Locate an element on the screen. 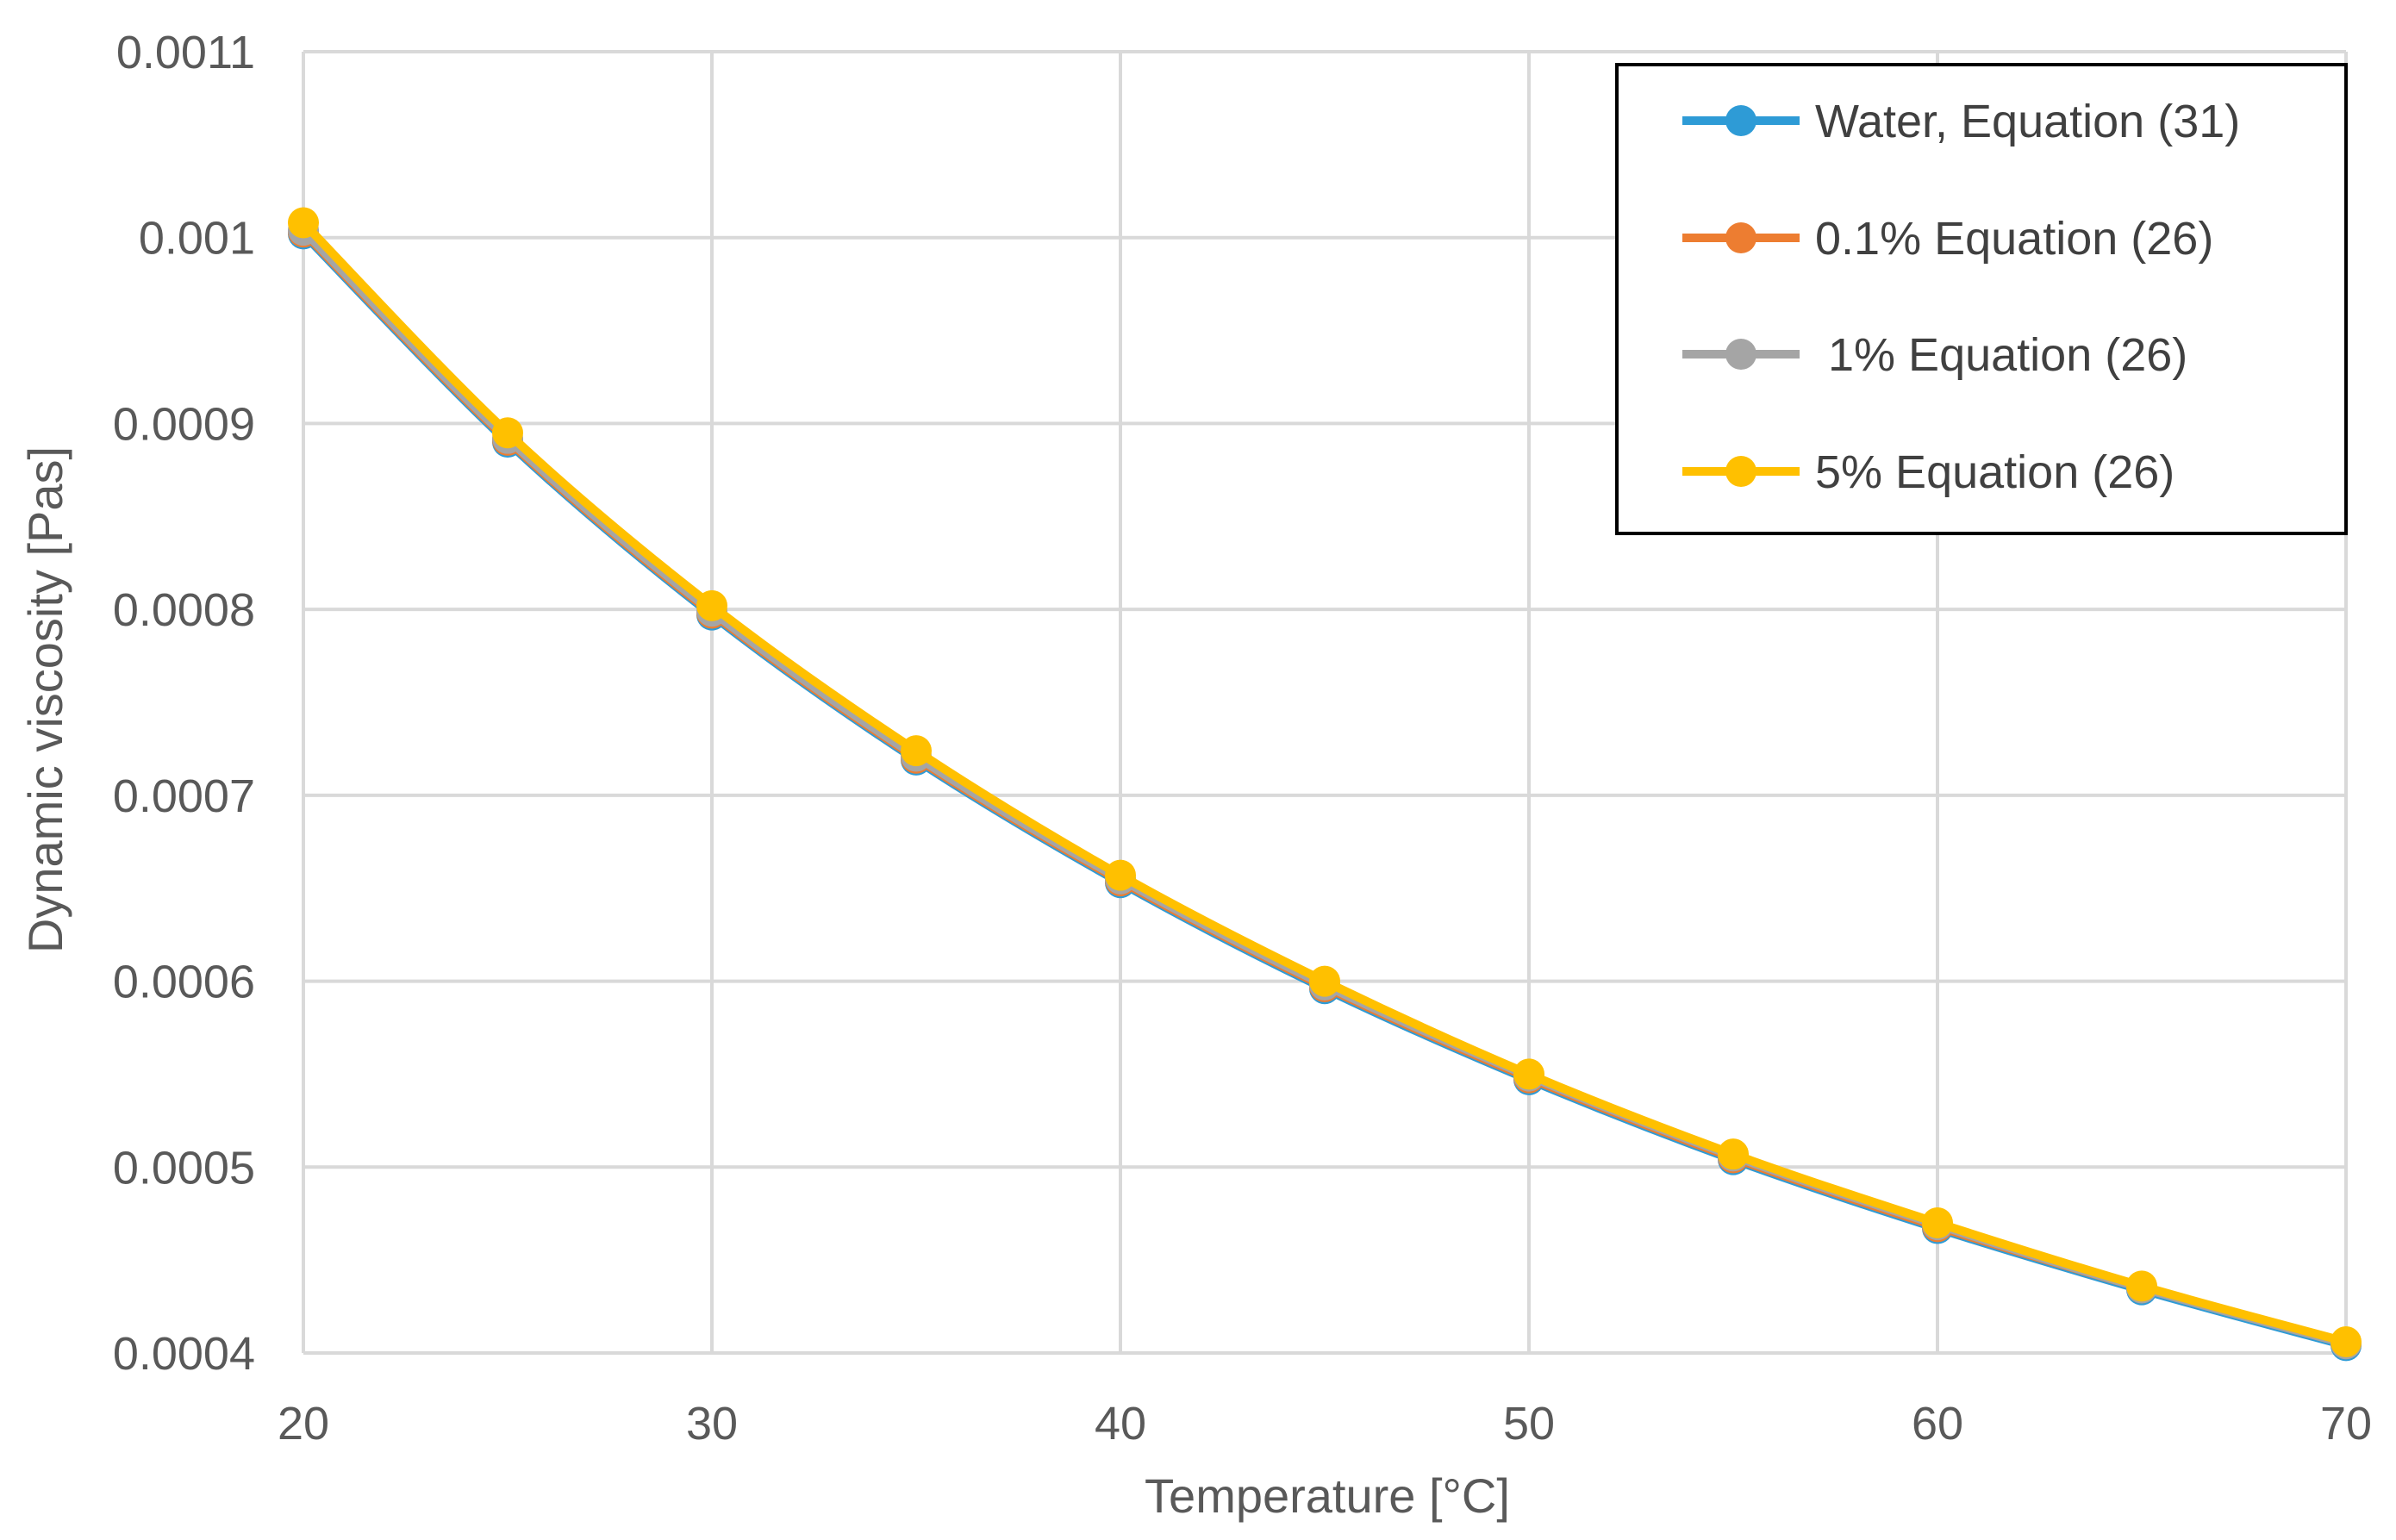 The width and height of the screenshot is (2396, 1540). legend-item: Water, Equation (31) is located at coordinates (1961, 121).